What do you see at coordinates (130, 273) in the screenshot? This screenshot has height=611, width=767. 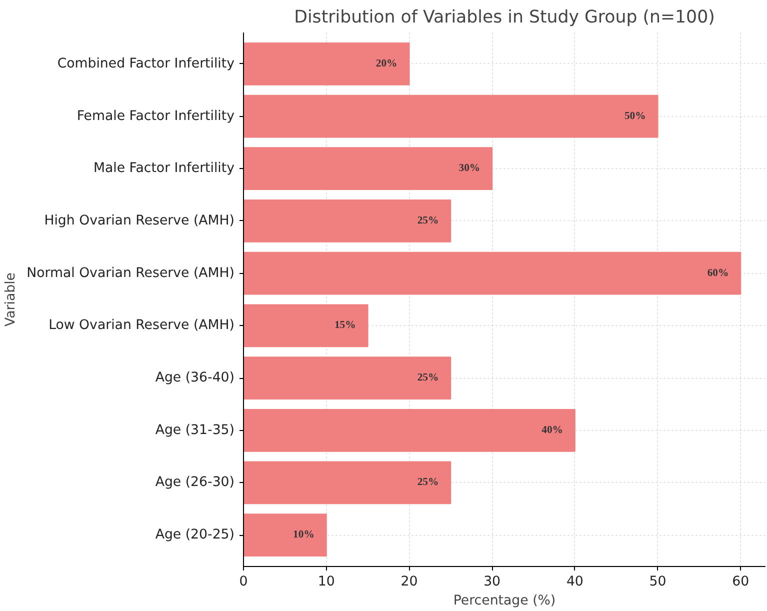 I see `y-tick-label: Normal Ovarian Reserve (AMH)` at bounding box center [130, 273].